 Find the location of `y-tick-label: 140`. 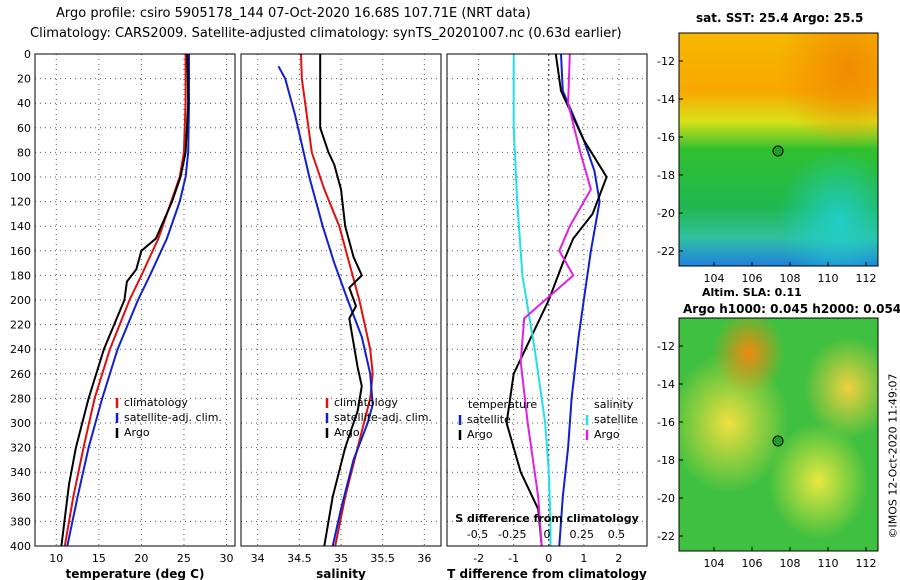

y-tick-label: 140 is located at coordinates (20, 226).